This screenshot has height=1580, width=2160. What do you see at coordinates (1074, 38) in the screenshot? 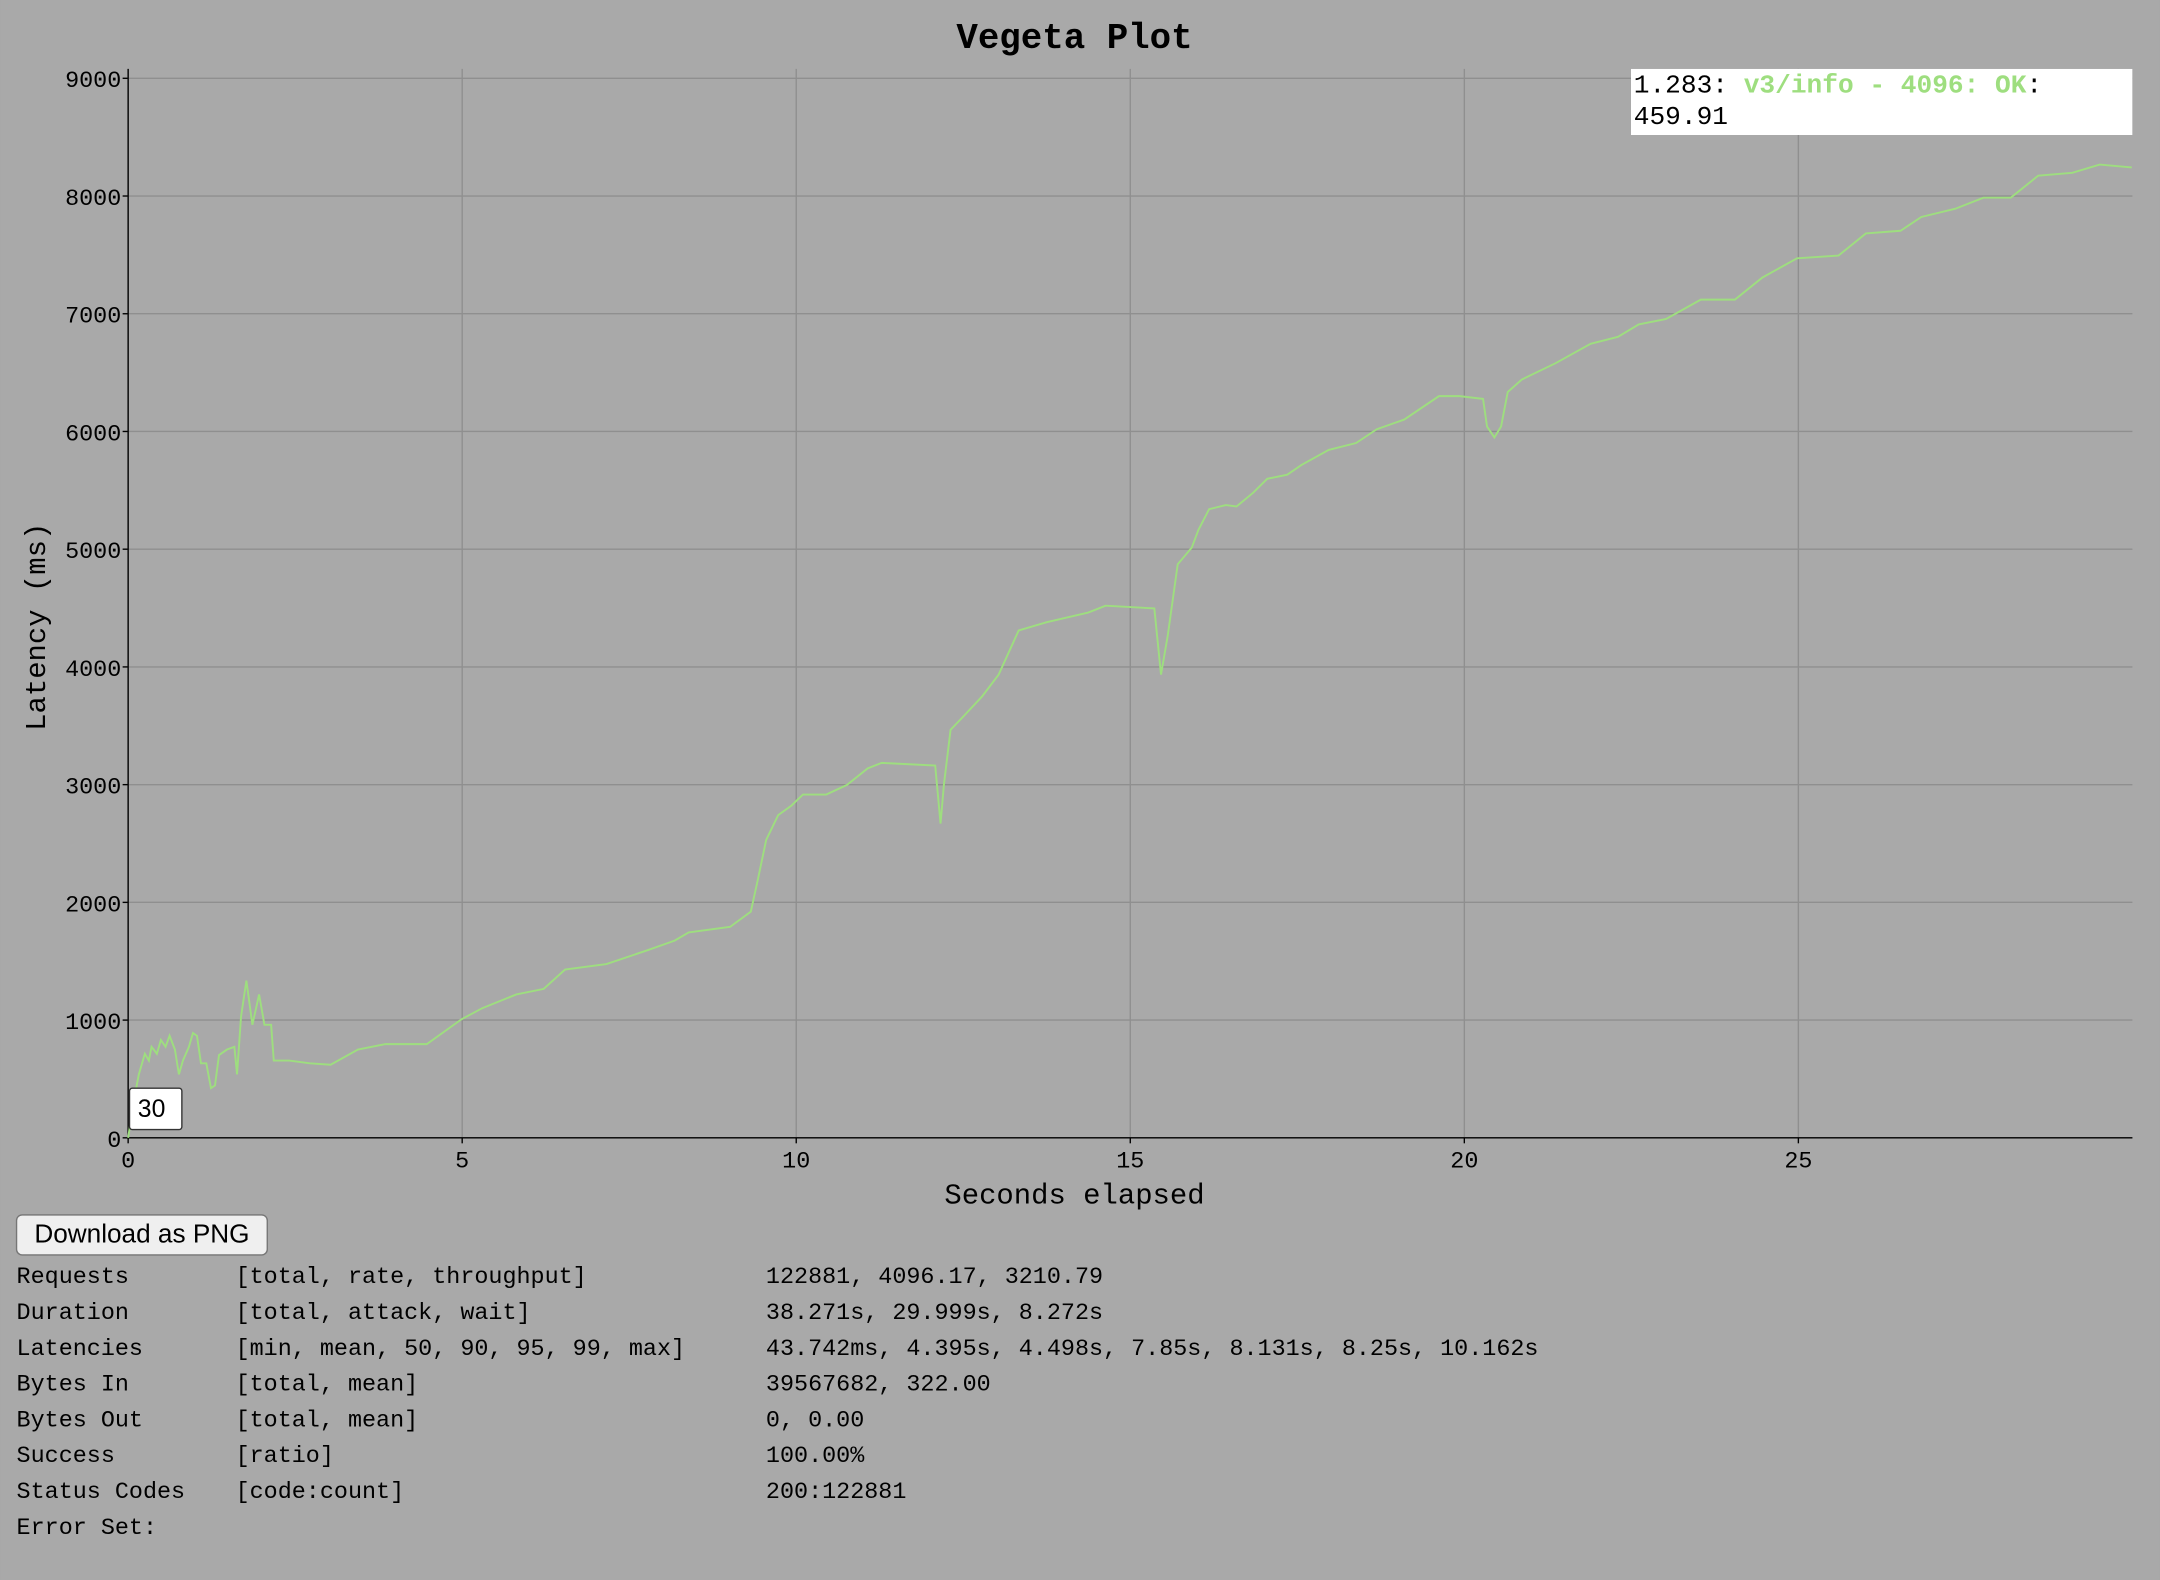
I see `chart-title: Vegeta Plot` at bounding box center [1074, 38].